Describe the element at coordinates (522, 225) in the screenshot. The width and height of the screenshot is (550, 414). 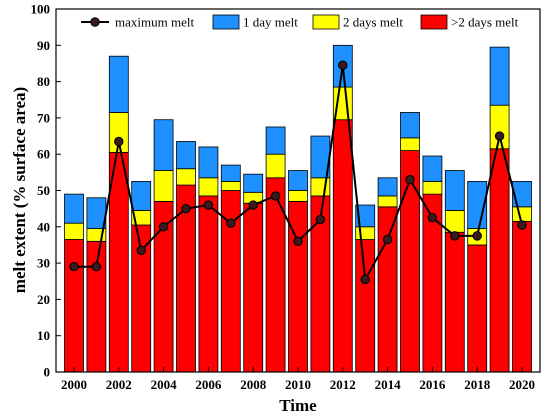
I see `maximum-melt-point-2020` at that location.